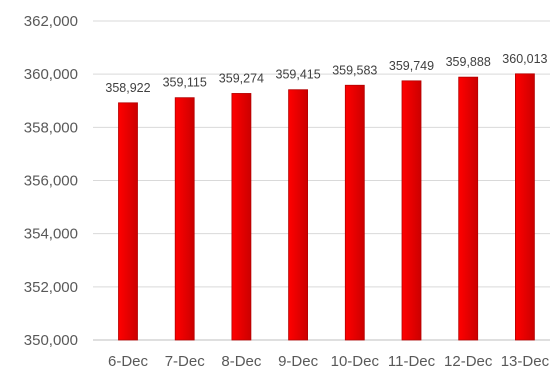 This screenshot has width=550, height=372. What do you see at coordinates (241, 361) in the screenshot?
I see `x-tick-label: 8-Dec` at bounding box center [241, 361].